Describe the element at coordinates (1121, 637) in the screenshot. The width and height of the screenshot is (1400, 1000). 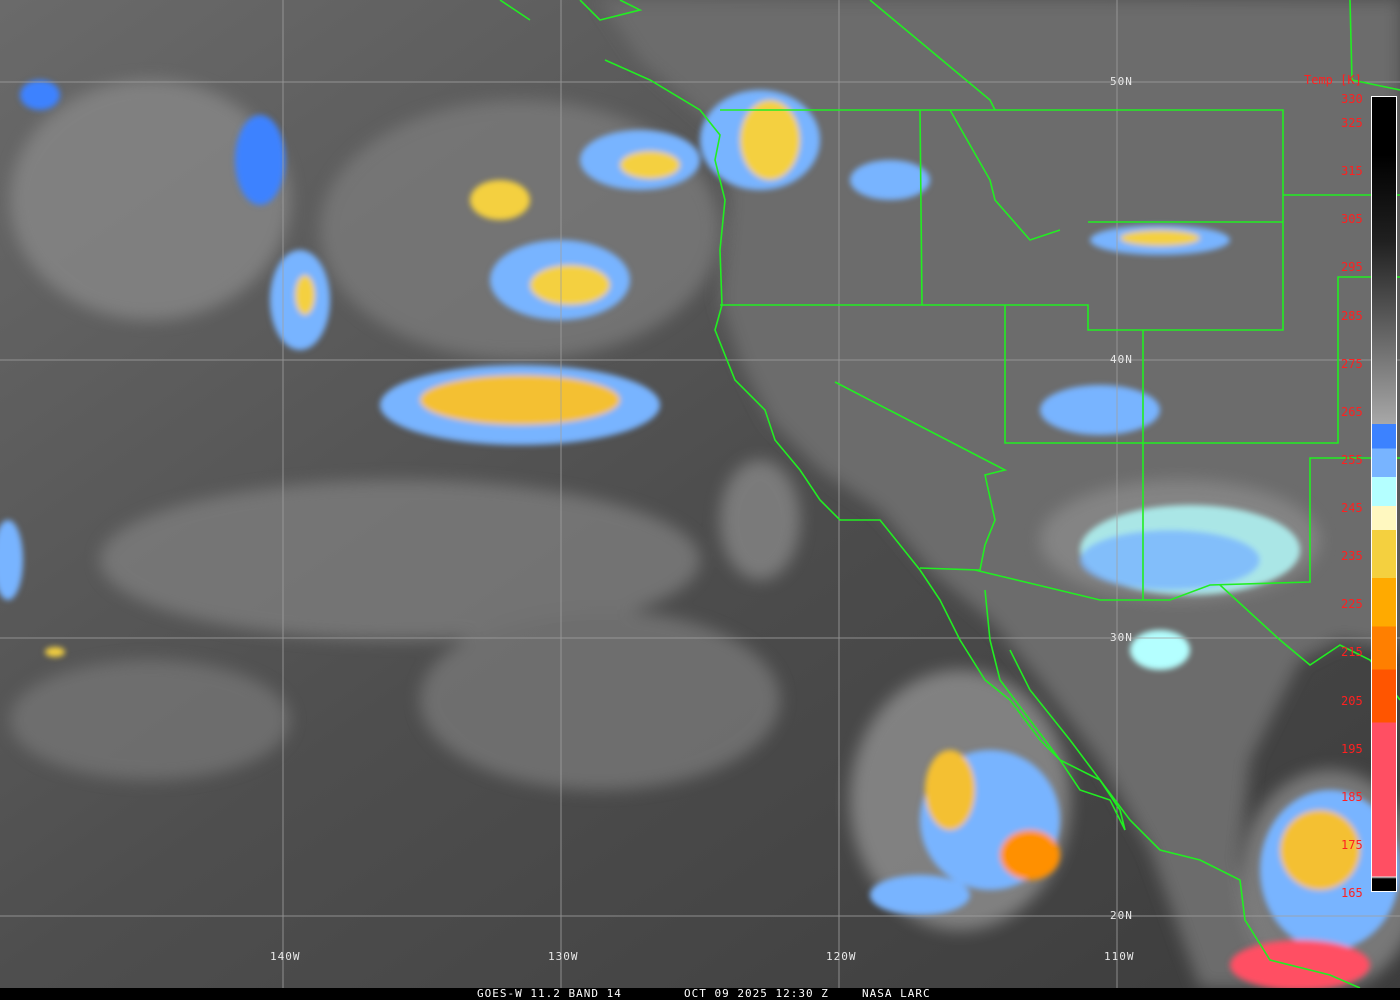
I see `lat-label-30n: 30N` at that location.